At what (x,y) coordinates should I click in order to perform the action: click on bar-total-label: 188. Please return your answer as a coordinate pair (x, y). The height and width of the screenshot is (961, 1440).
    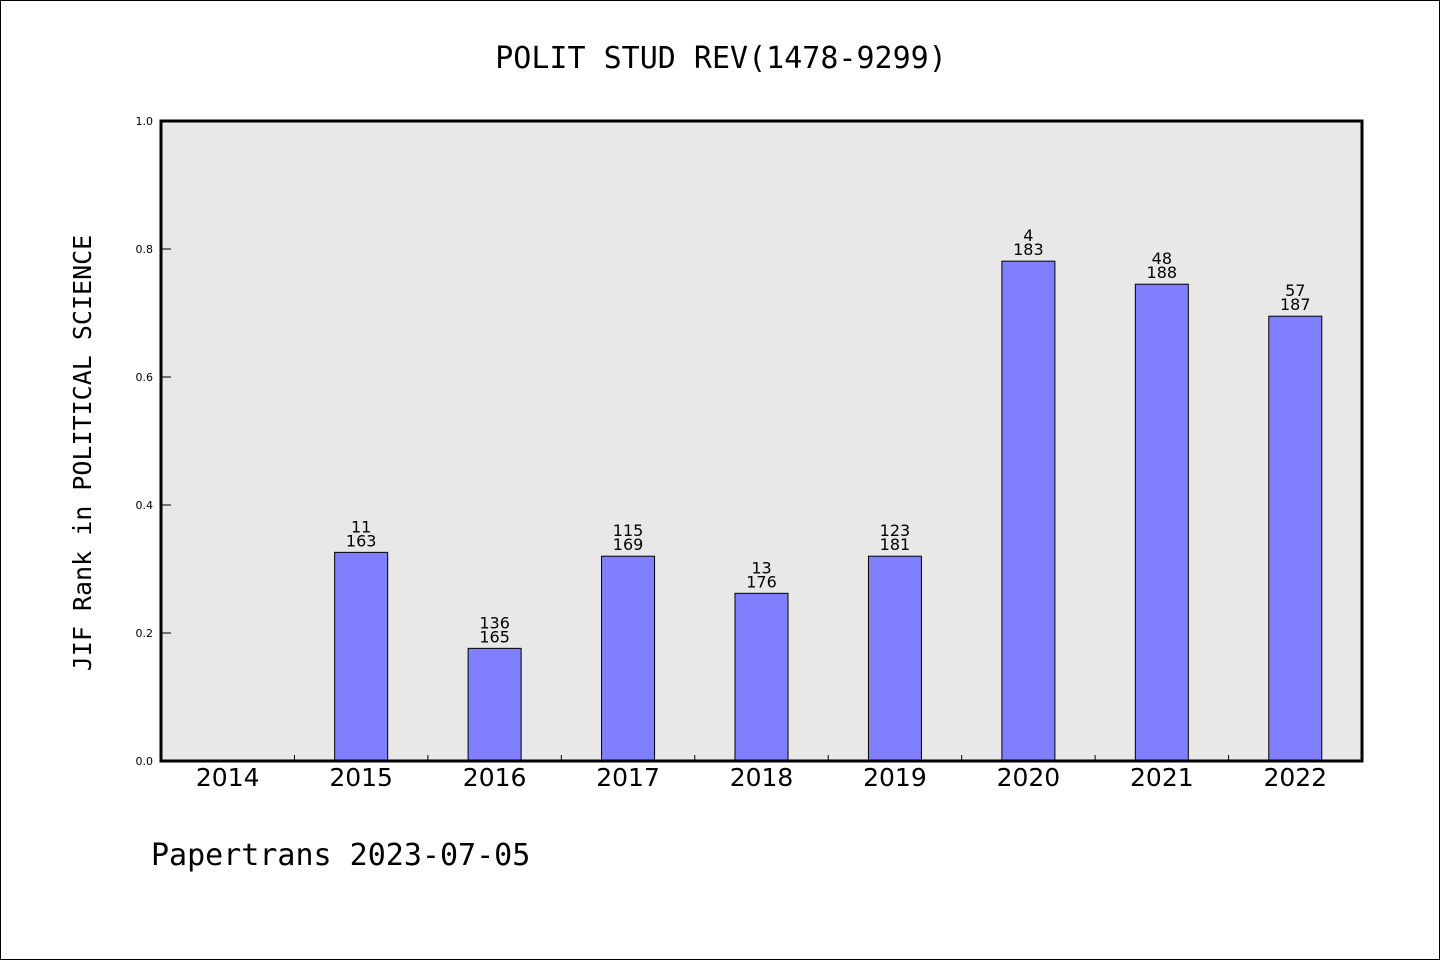
    Looking at the image, I should click on (1162, 272).